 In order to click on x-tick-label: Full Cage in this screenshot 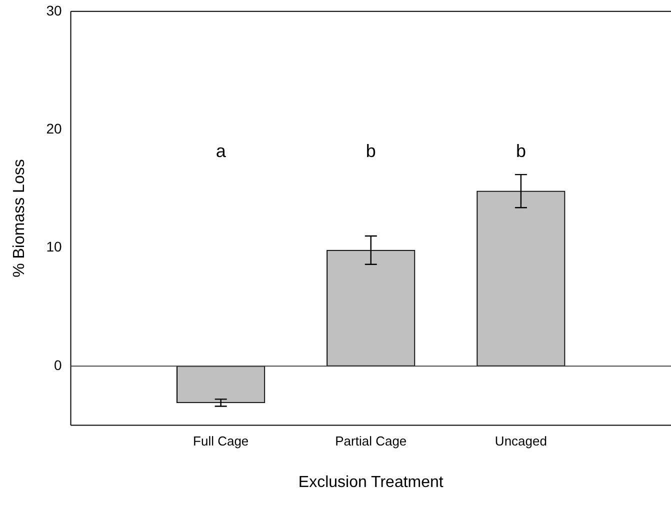, I will do `click(221, 441)`.